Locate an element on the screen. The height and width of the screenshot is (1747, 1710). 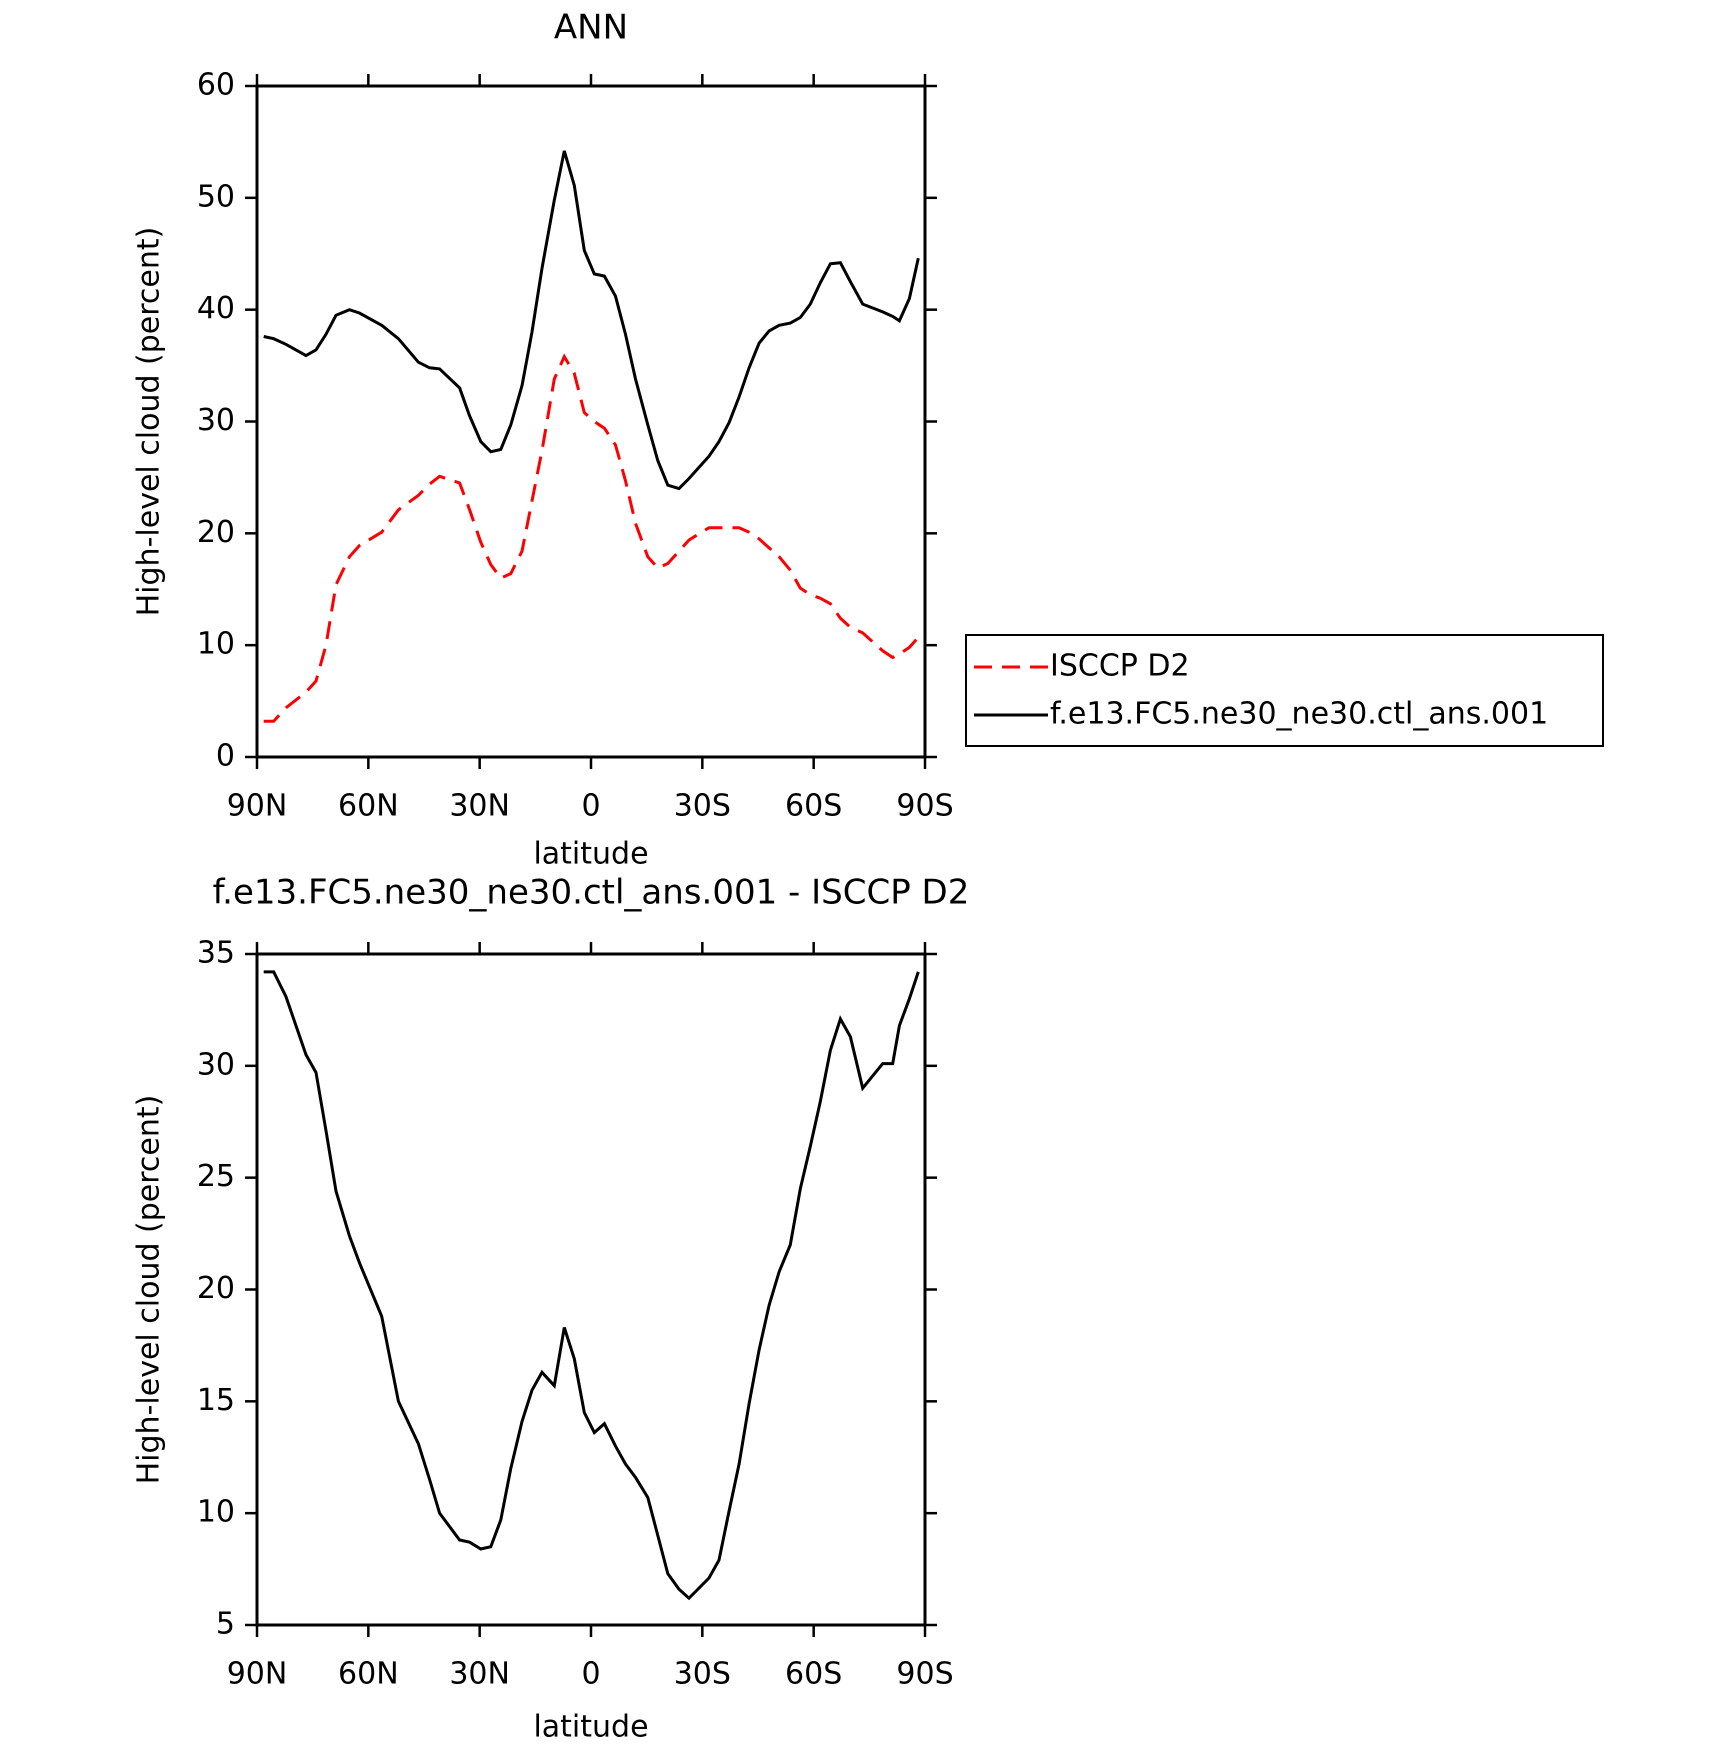
legend: ISCCP D2 f.e13.FC5.ne30_ne30.ctl_ans.001 is located at coordinates (1284, 690).